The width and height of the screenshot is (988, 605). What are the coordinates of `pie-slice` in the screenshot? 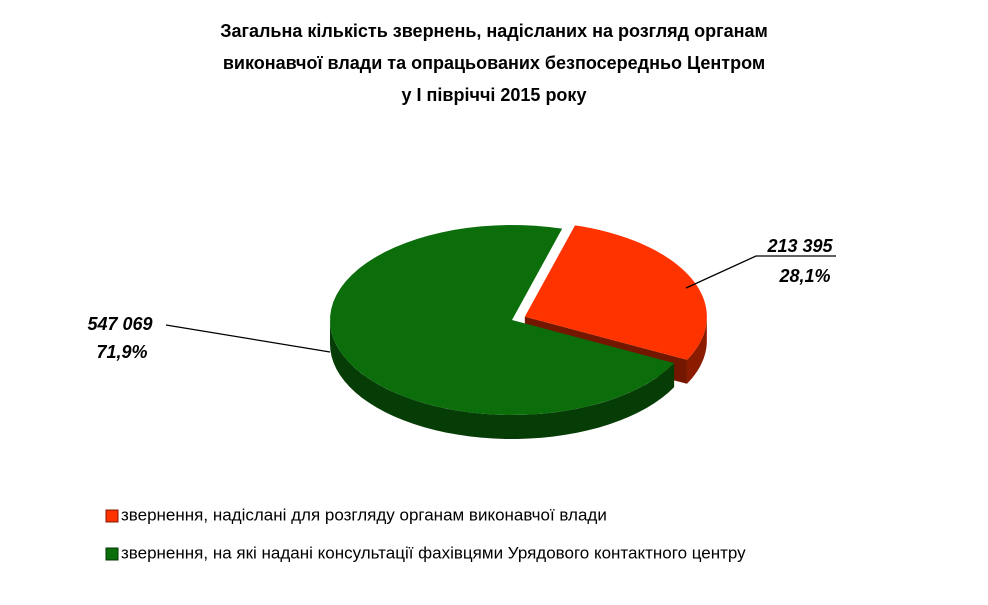 It's located at (502, 332).